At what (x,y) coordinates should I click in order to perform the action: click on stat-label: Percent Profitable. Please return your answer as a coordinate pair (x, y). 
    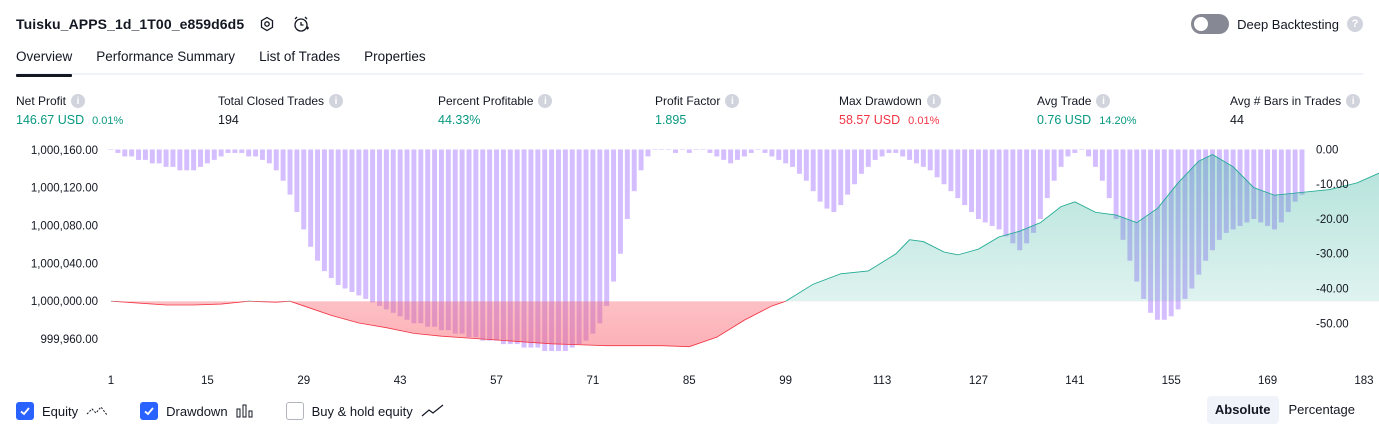
    Looking at the image, I should click on (486, 101).